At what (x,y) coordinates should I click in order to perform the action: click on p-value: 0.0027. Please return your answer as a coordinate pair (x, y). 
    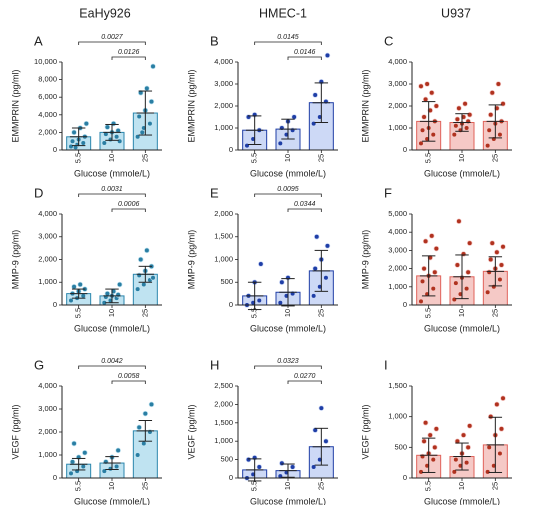
    Looking at the image, I should click on (112, 37).